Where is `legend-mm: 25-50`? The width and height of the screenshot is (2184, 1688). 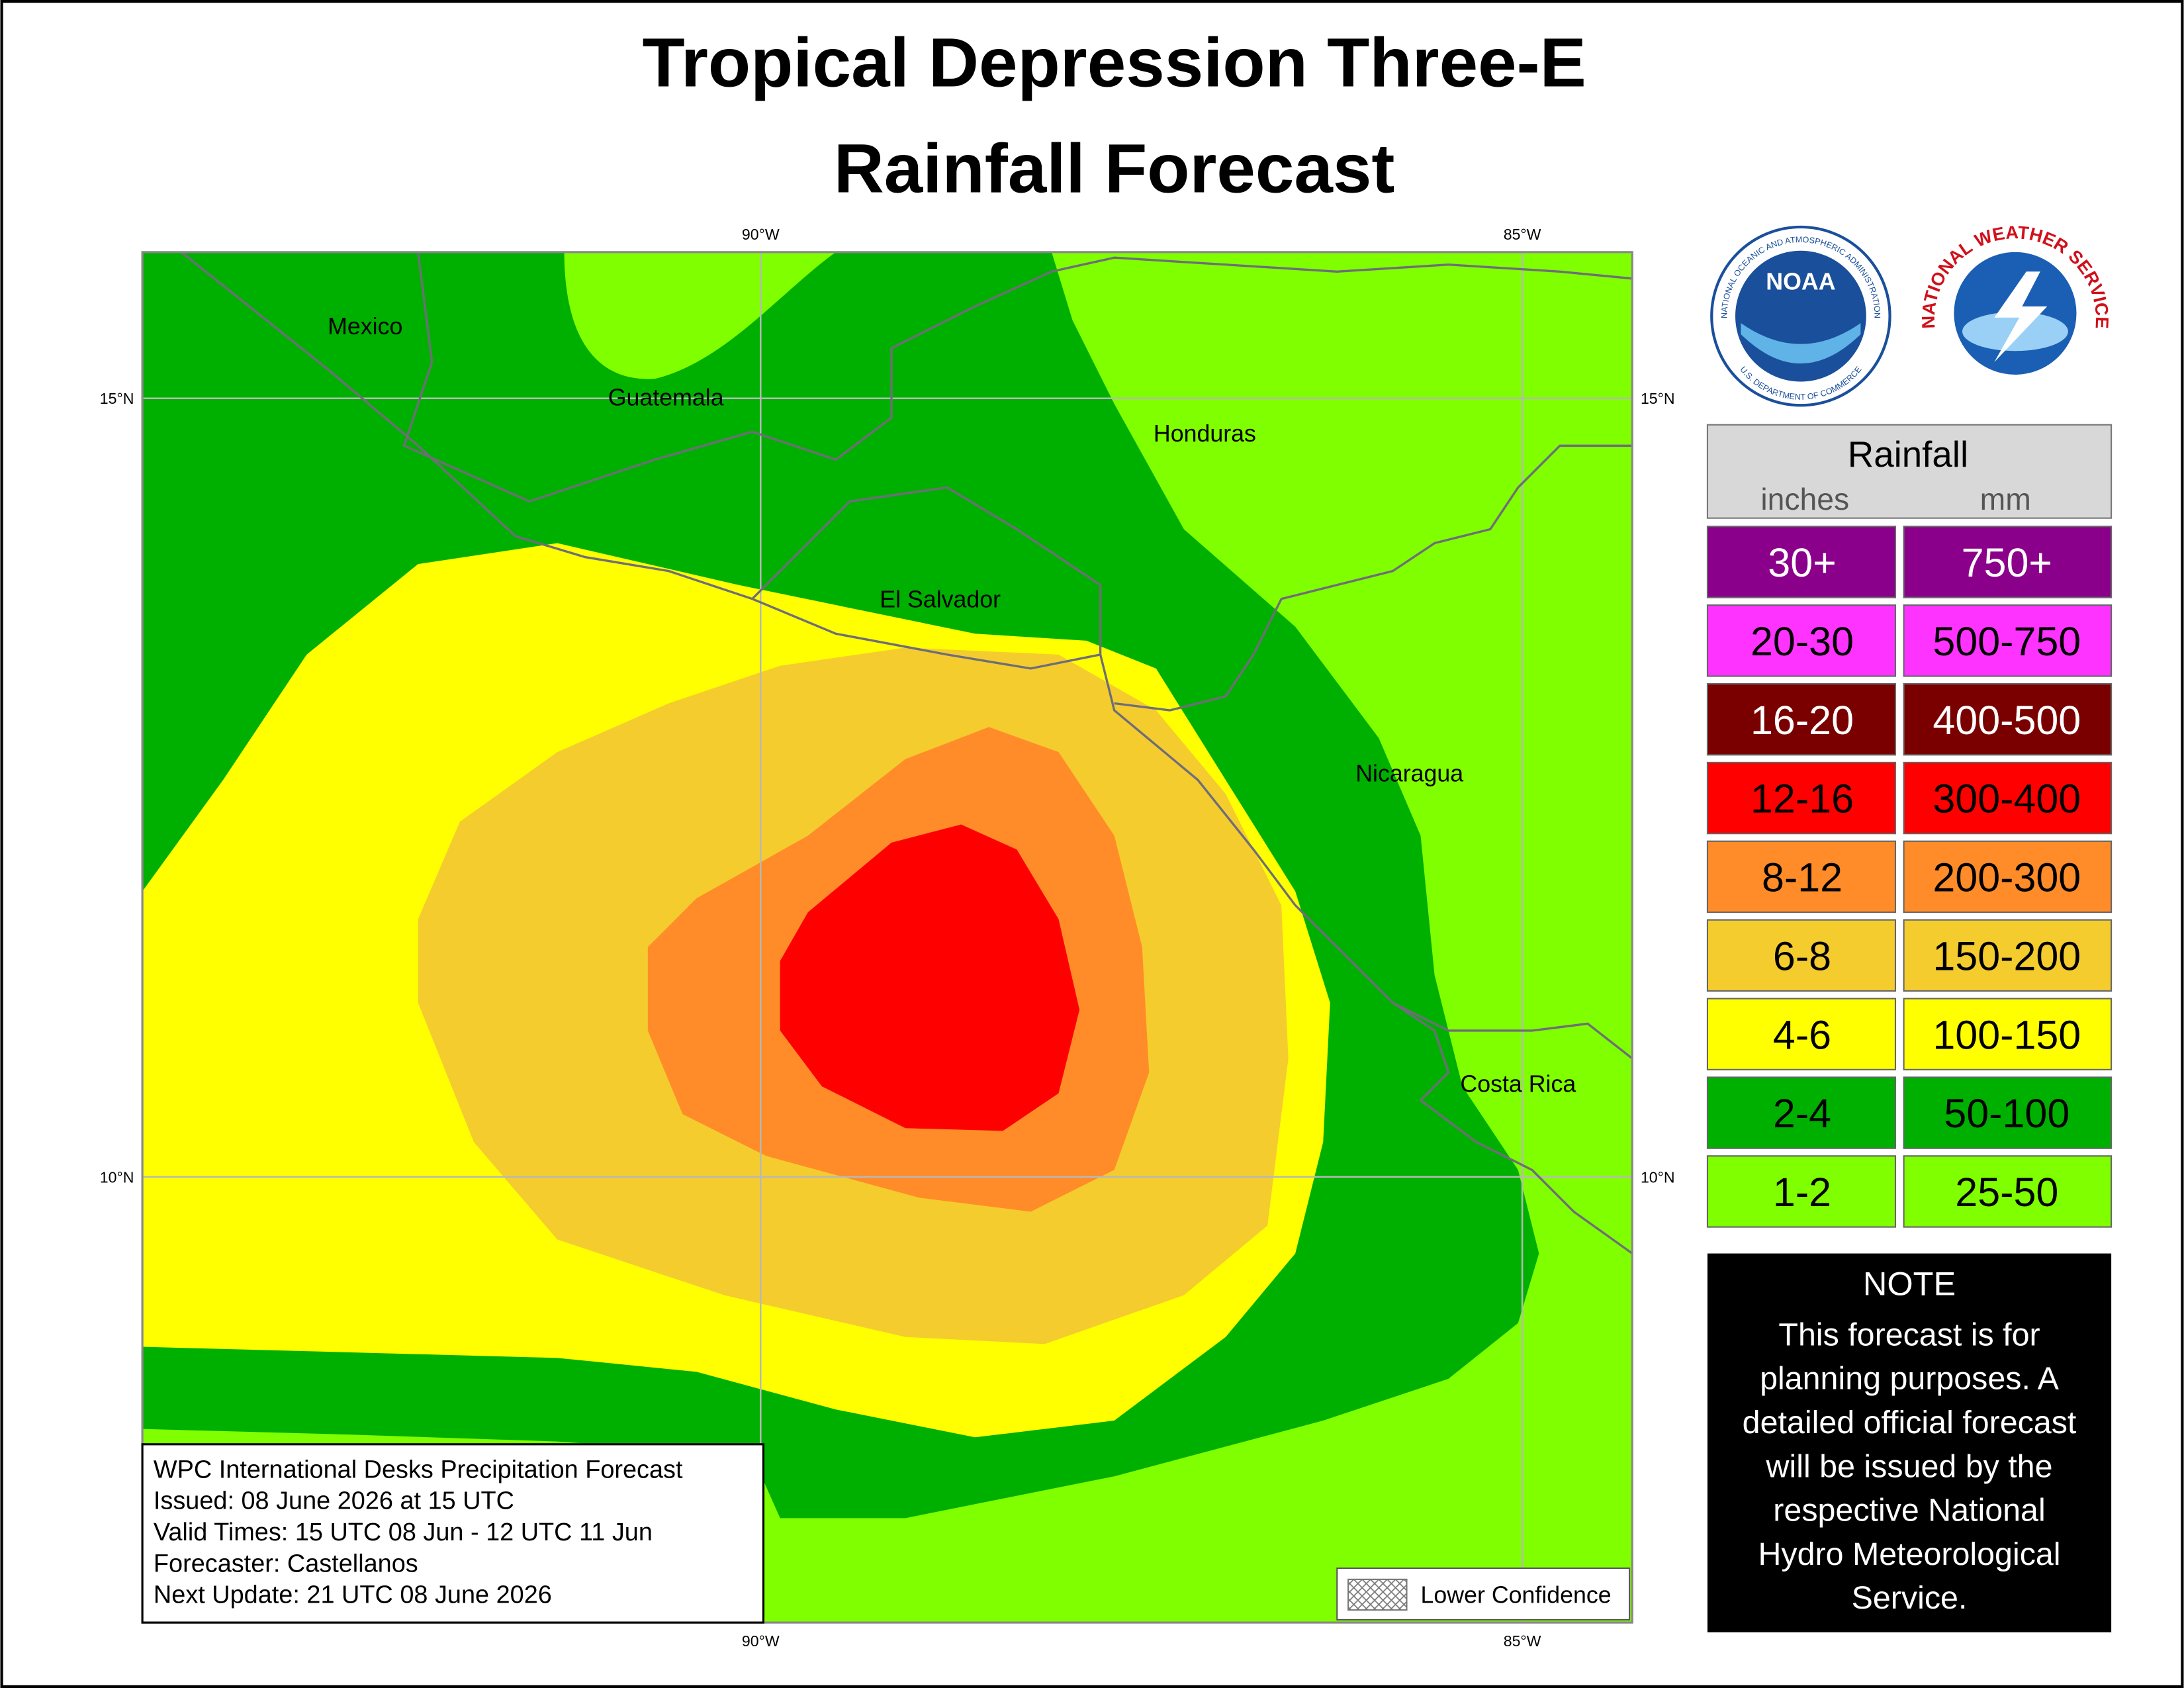
legend-mm: 25-50 is located at coordinates (2006, 1192).